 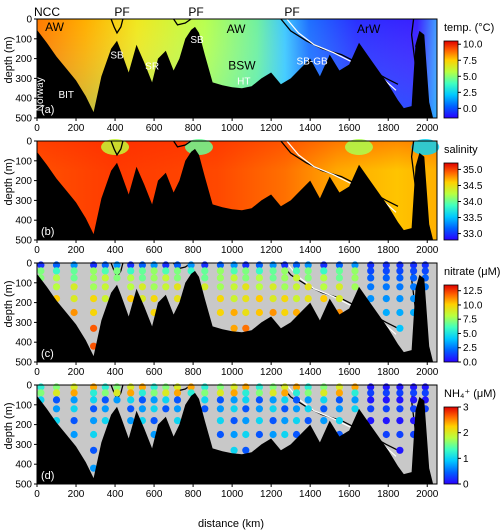 What do you see at coordinates (154, 494) in the screenshot?
I see `x-tick-label: 600` at bounding box center [154, 494].